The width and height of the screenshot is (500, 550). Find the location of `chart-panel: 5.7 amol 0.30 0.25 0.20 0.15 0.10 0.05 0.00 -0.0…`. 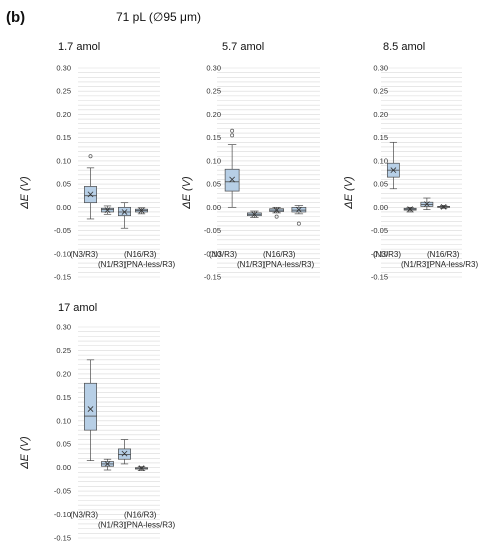

chart-panel: 5.7 amol 0.30 0.25 0.20 0.15 0.10 0.05 0.00 -0.0… is located at coordinates (250, 161).